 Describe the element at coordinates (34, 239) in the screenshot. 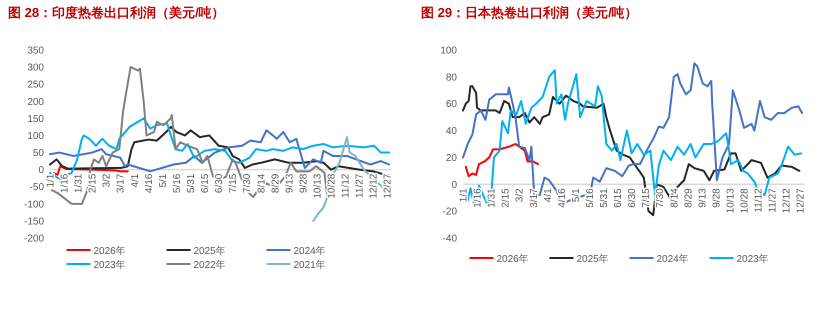

I see `y-tick-label: -200` at that location.